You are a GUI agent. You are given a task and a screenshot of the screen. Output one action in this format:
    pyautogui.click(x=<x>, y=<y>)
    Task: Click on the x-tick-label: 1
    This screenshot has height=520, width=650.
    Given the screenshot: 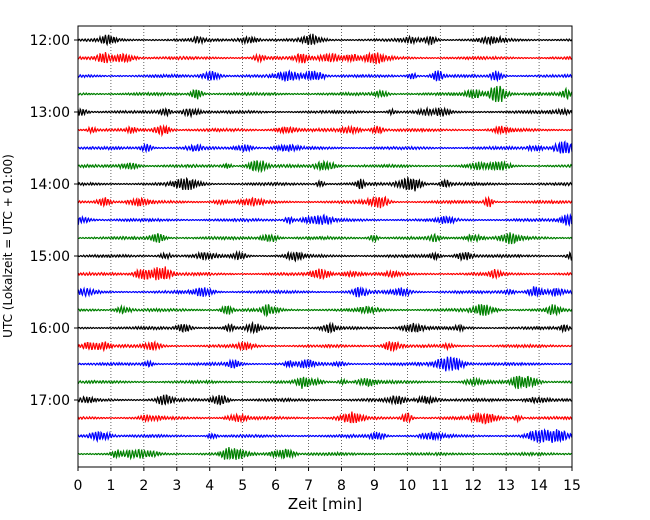 What is the action you would take?
    pyautogui.click(x=110, y=486)
    